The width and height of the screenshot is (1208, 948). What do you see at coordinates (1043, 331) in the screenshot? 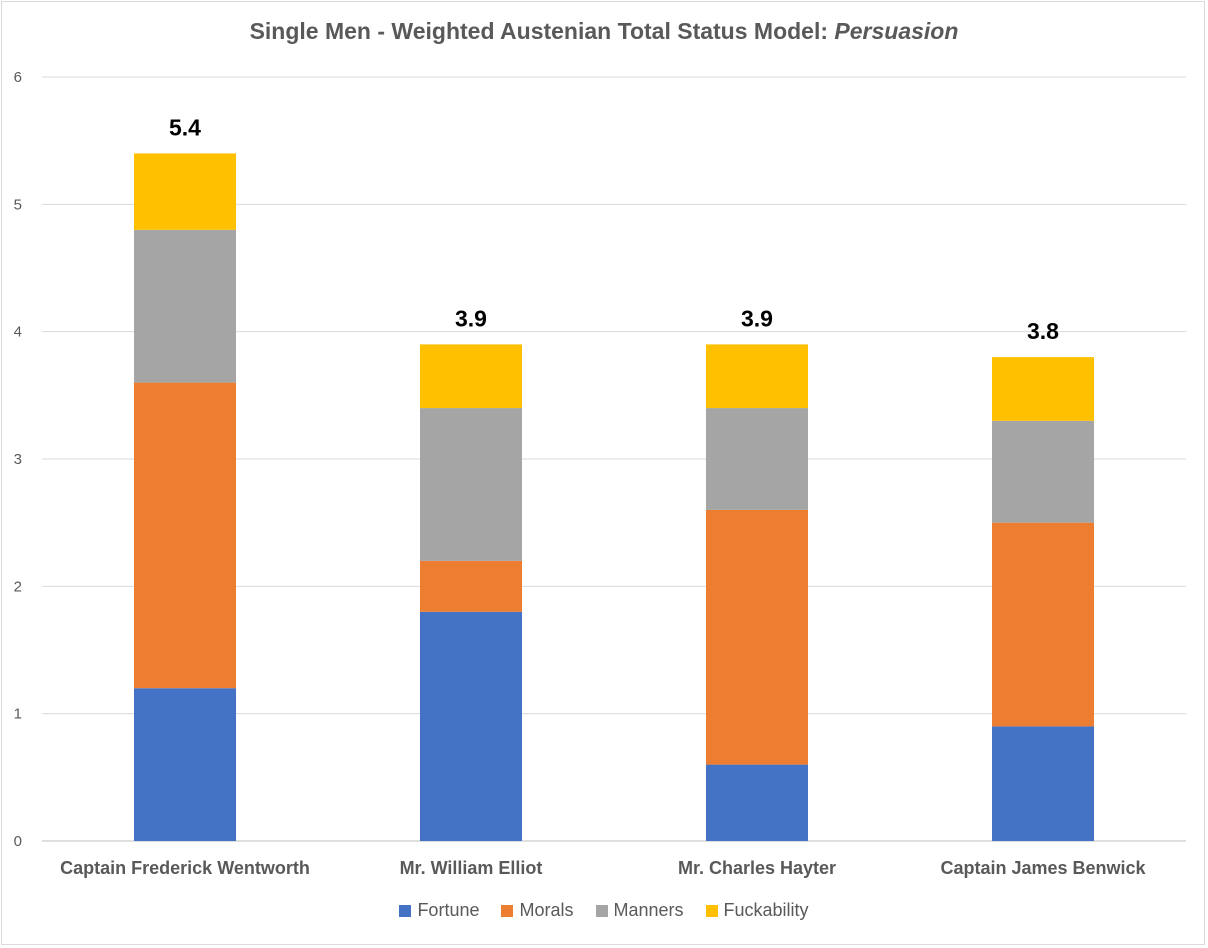
I see `total-data-label: 3.8` at bounding box center [1043, 331].